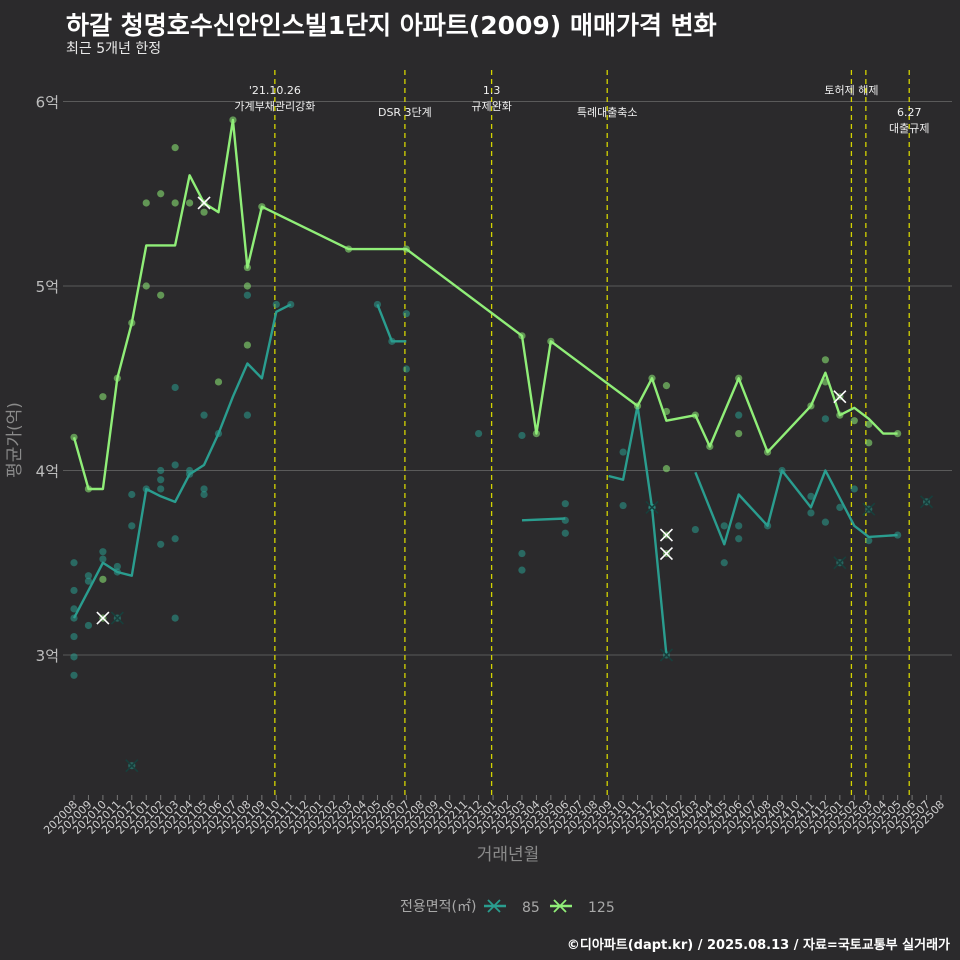 This screenshot has width=960, height=960. Describe the element at coordinates (405, 112) in the screenshot. I see `event-label: DSR 3단계` at that location.